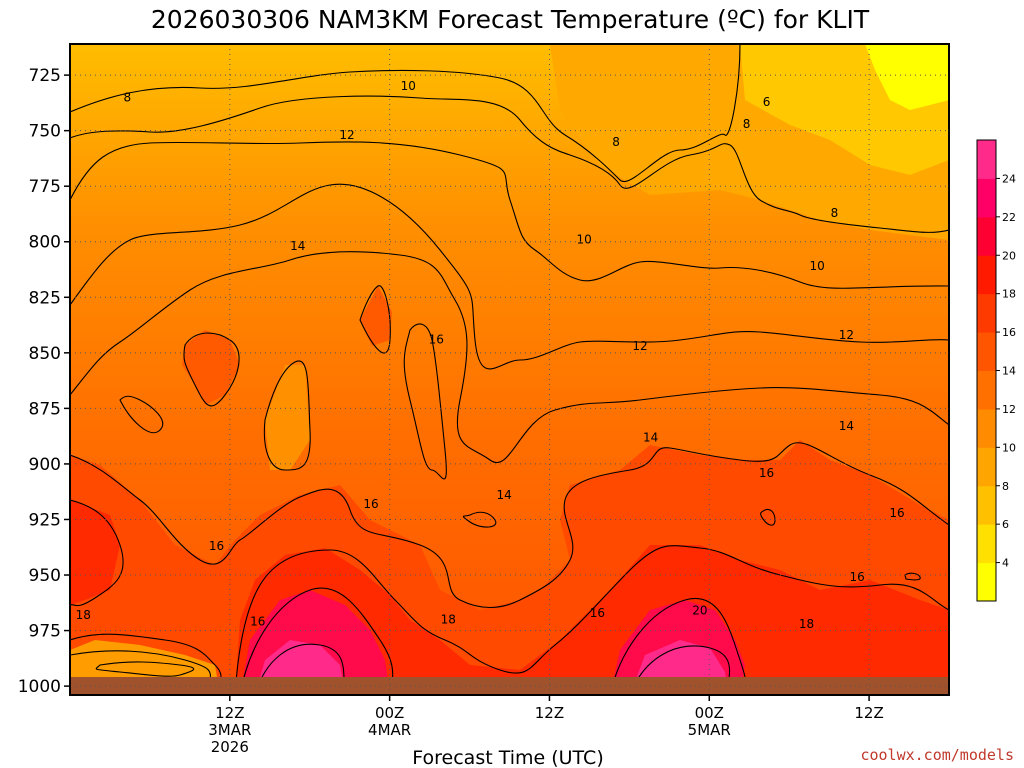 The height and width of the screenshot is (768, 1024). Describe the element at coordinates (1009, 255) in the screenshot. I see `colorbar-label: 20` at that location.